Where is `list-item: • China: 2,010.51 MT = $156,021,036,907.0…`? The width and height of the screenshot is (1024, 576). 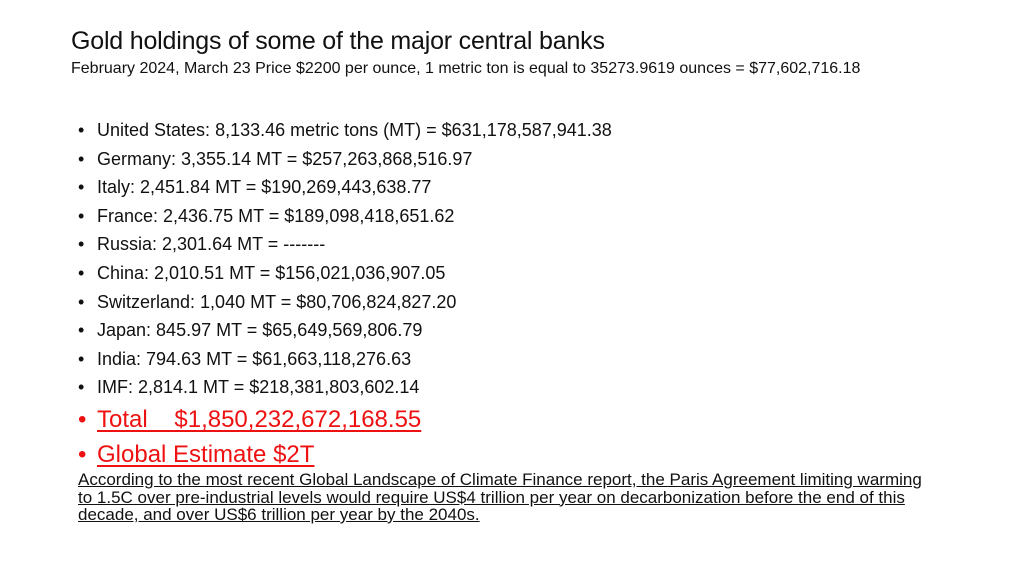 list-item: • China: 2,010.51 MT = $156,021,036,907.0… is located at coordinates (345, 273).